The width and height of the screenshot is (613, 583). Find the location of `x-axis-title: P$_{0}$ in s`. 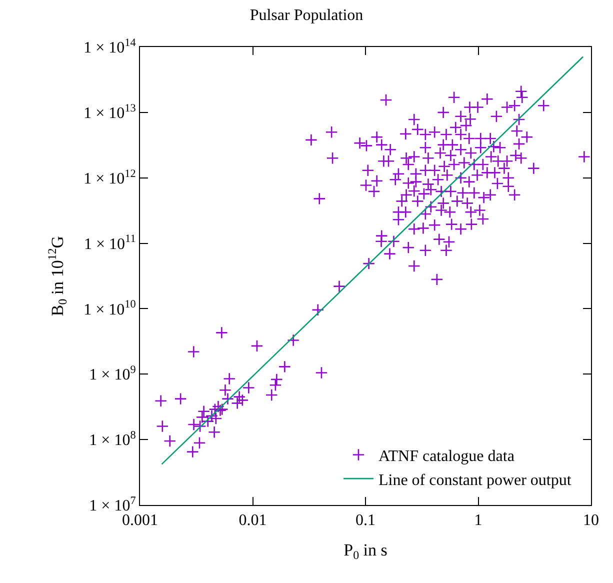

x-axis-title: P$_{0}$ in s is located at coordinates (366, 551).